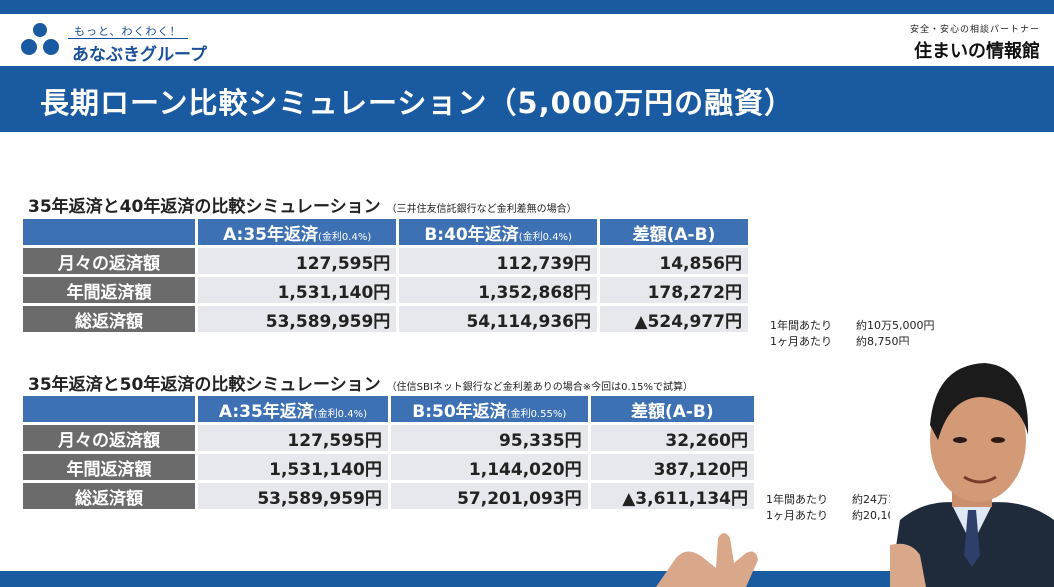 The image size is (1054, 587). Describe the element at coordinates (204, 385) in the screenshot. I see `section2-title-text: 35年返済と50年返済の比較シミュレーション` at that location.